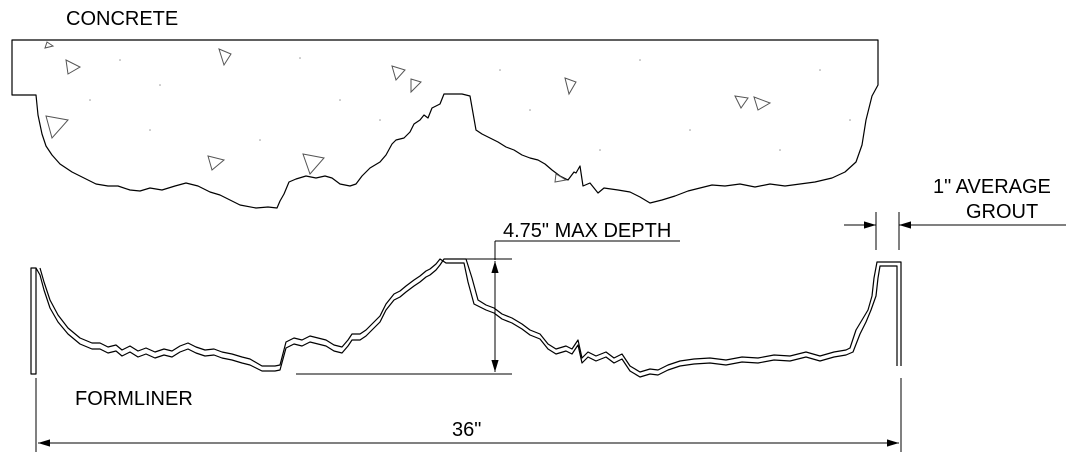  Describe the element at coordinates (587, 231) in the screenshot. I see `max-depth-label: 4.75" MAX DEPTH` at that location.